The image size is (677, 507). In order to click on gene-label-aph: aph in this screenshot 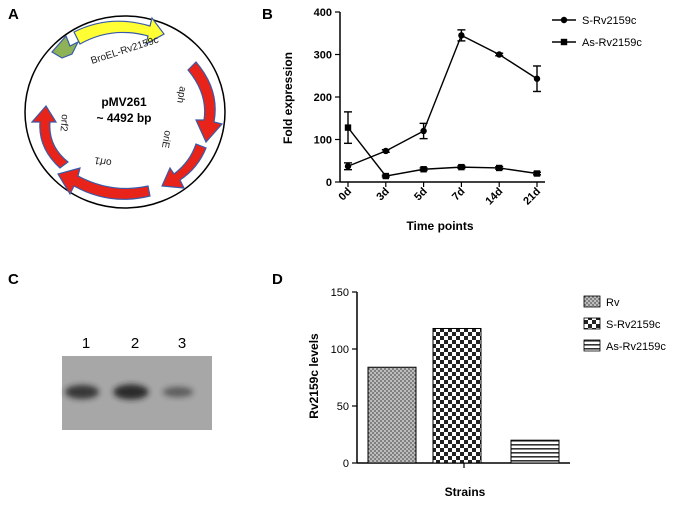, I will do `click(181, 94)`.